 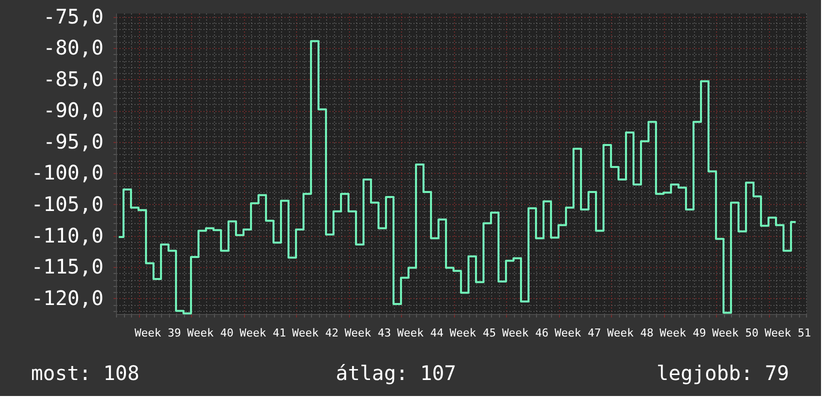 What do you see at coordinates (85, 373) in the screenshot?
I see `text: most: 108` at bounding box center [85, 373].